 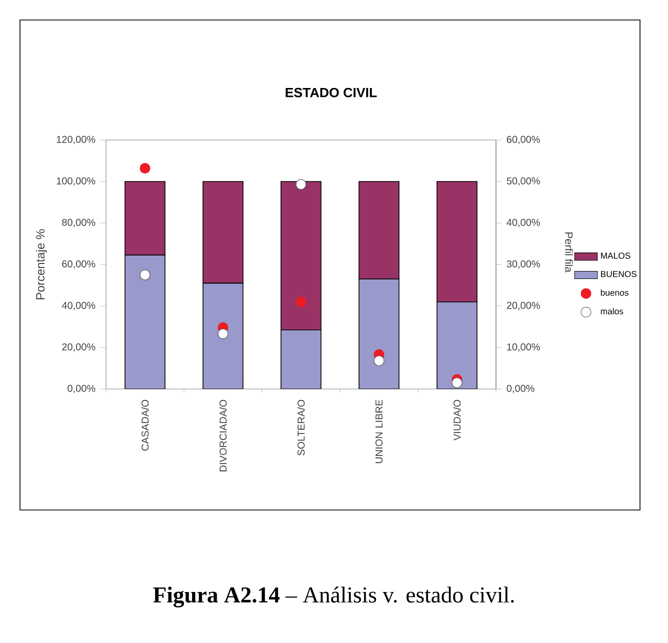 I want to click on legend-label: MALOS, so click(x=615, y=255).